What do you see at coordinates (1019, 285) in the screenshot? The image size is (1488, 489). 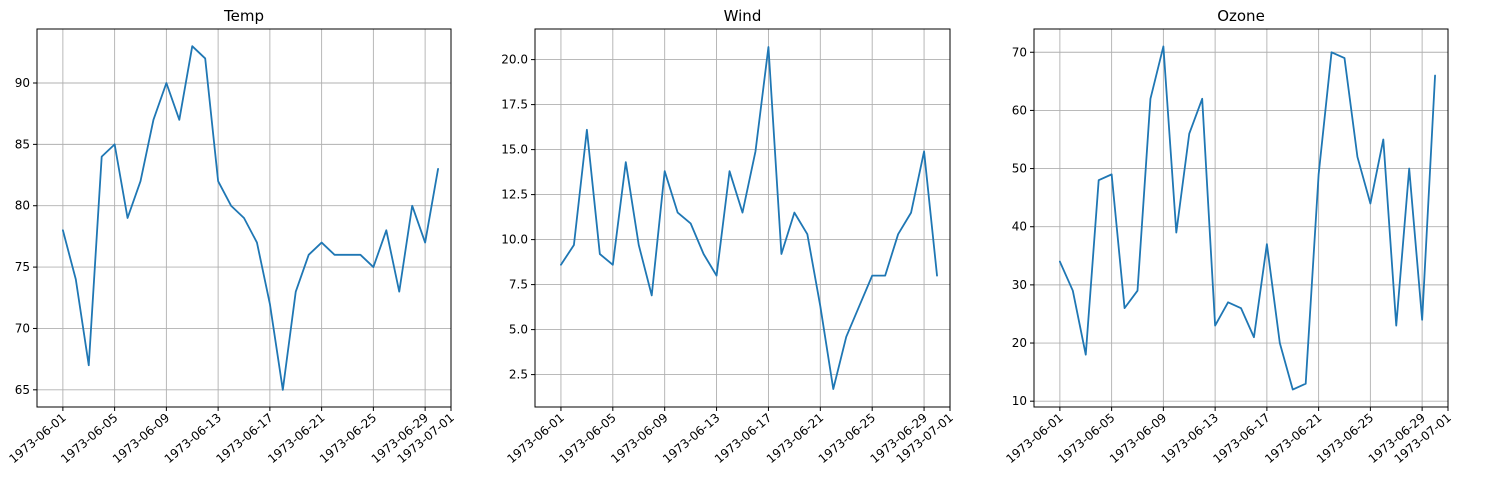 I see `y-tick-label: 30` at bounding box center [1019, 285].